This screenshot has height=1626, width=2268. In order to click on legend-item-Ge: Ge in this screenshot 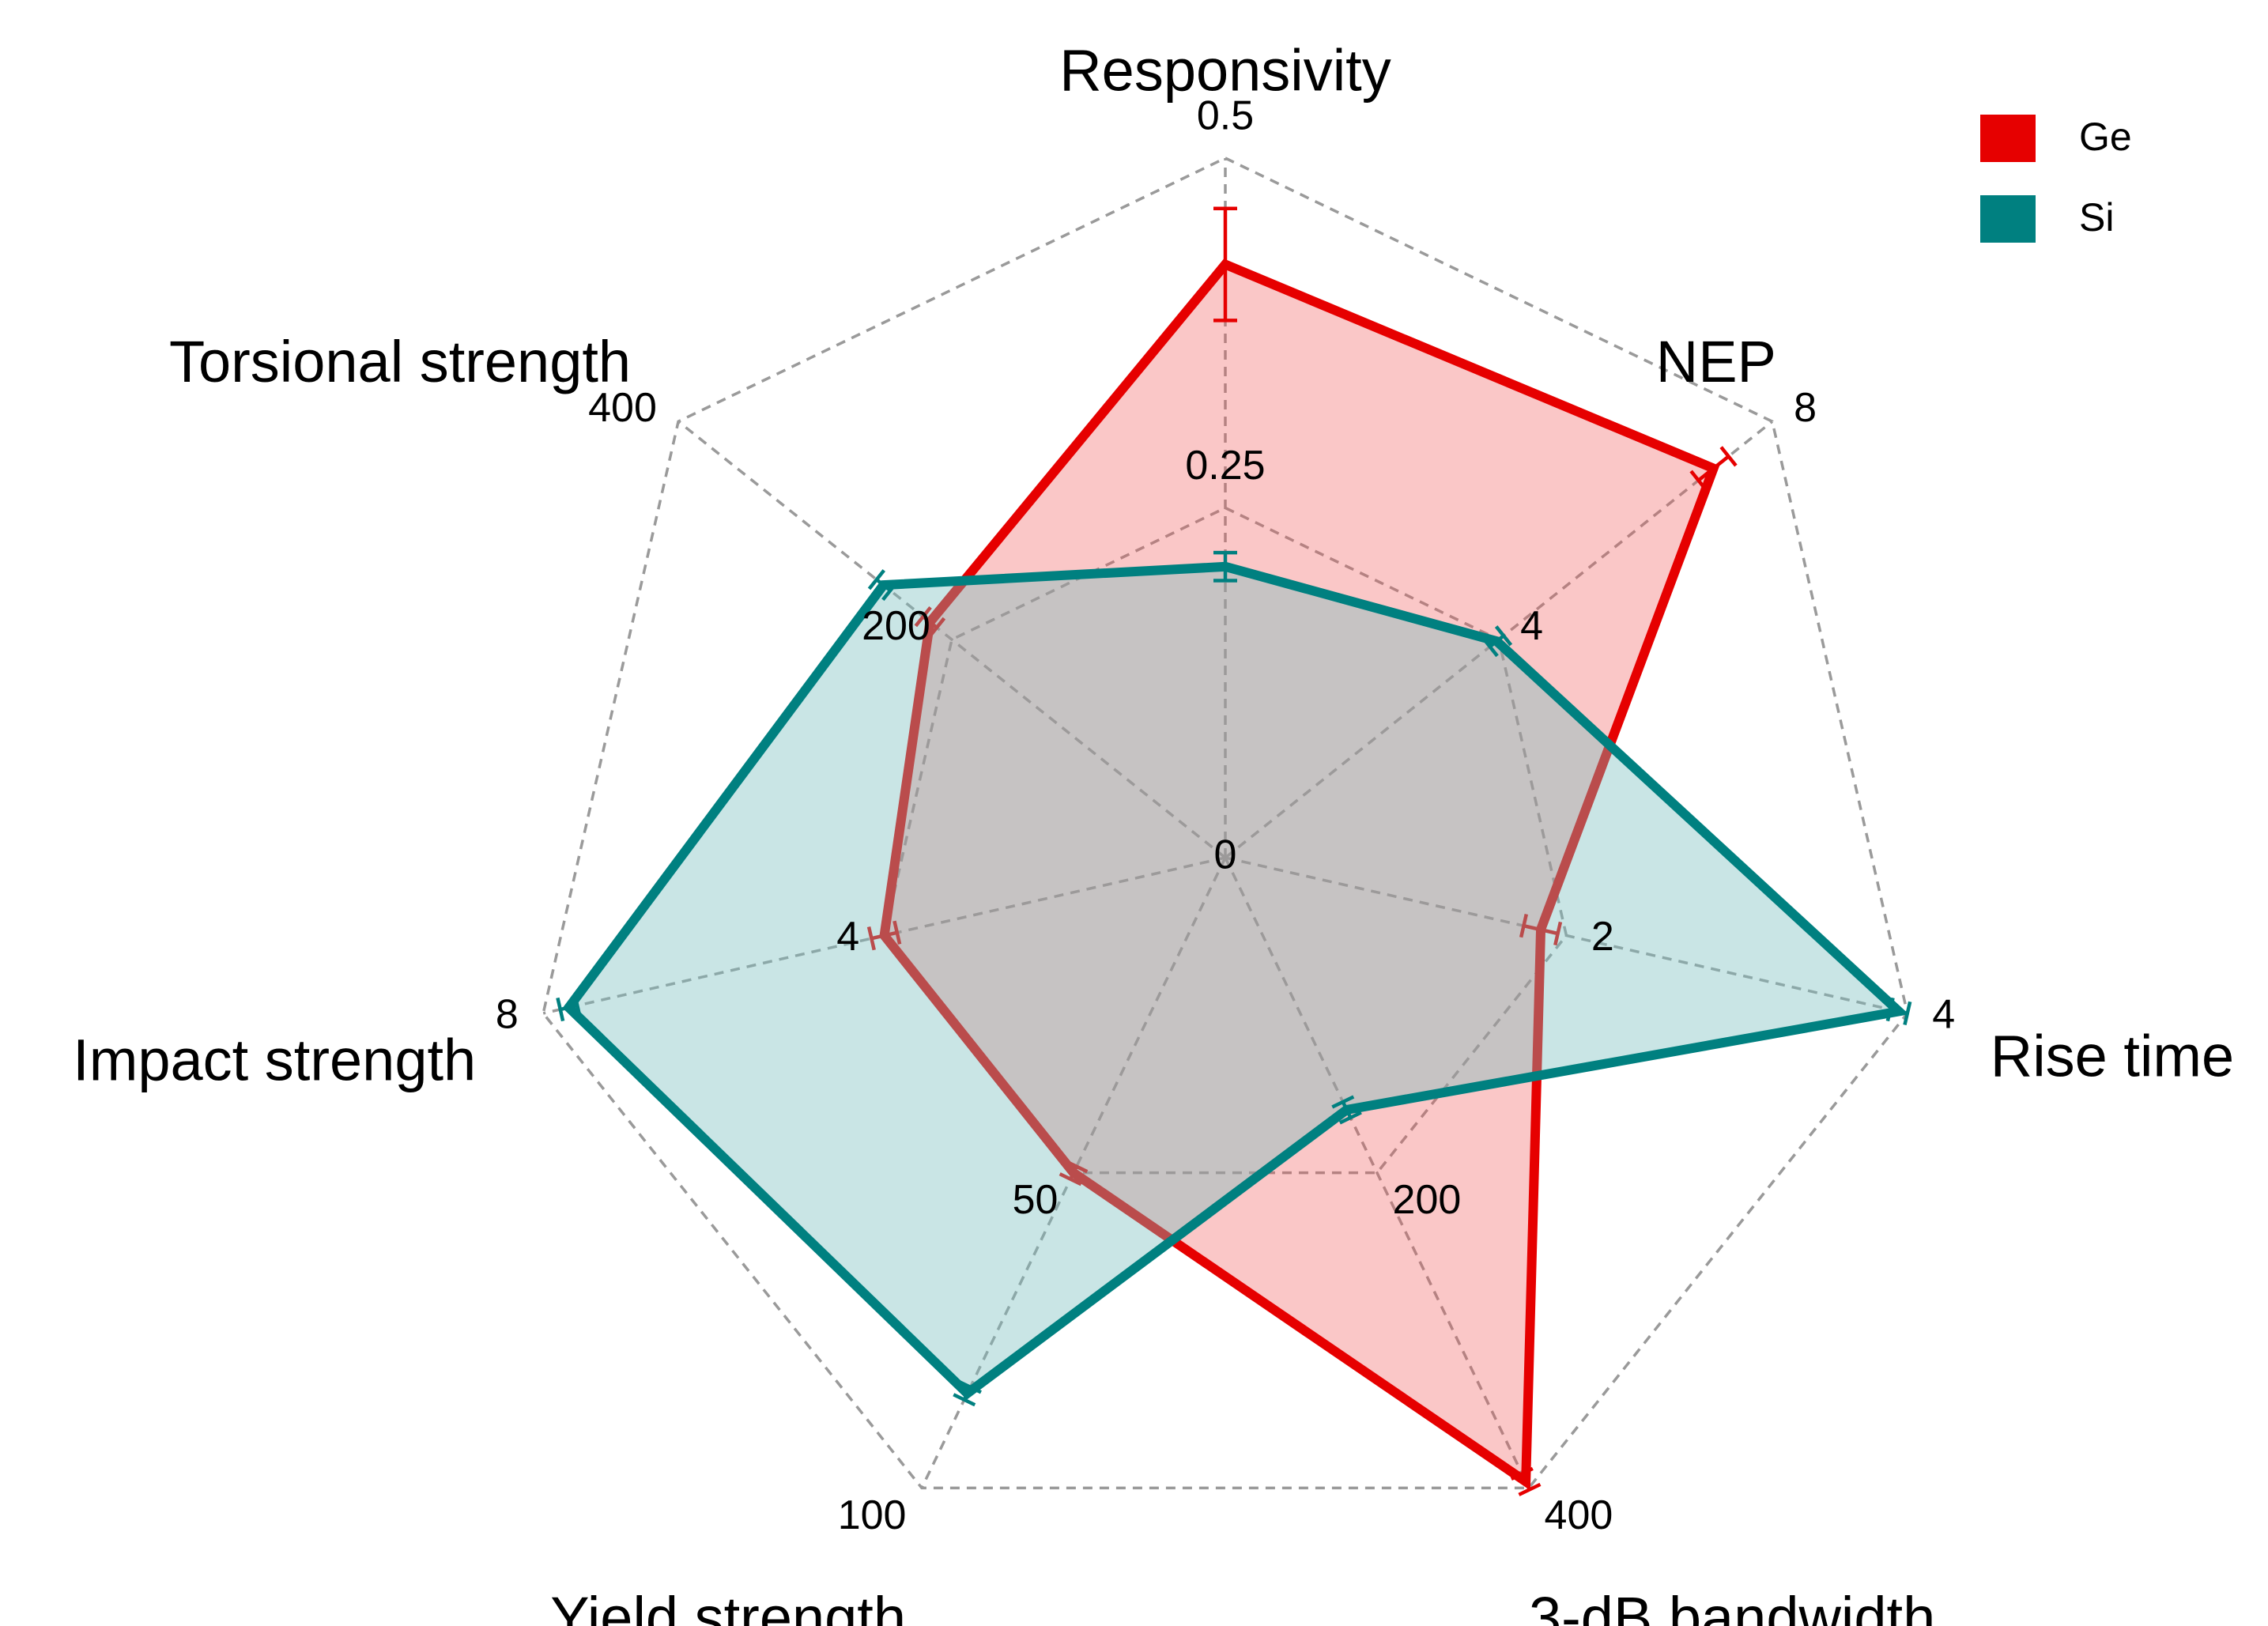, I will do `click(2056, 138)`.